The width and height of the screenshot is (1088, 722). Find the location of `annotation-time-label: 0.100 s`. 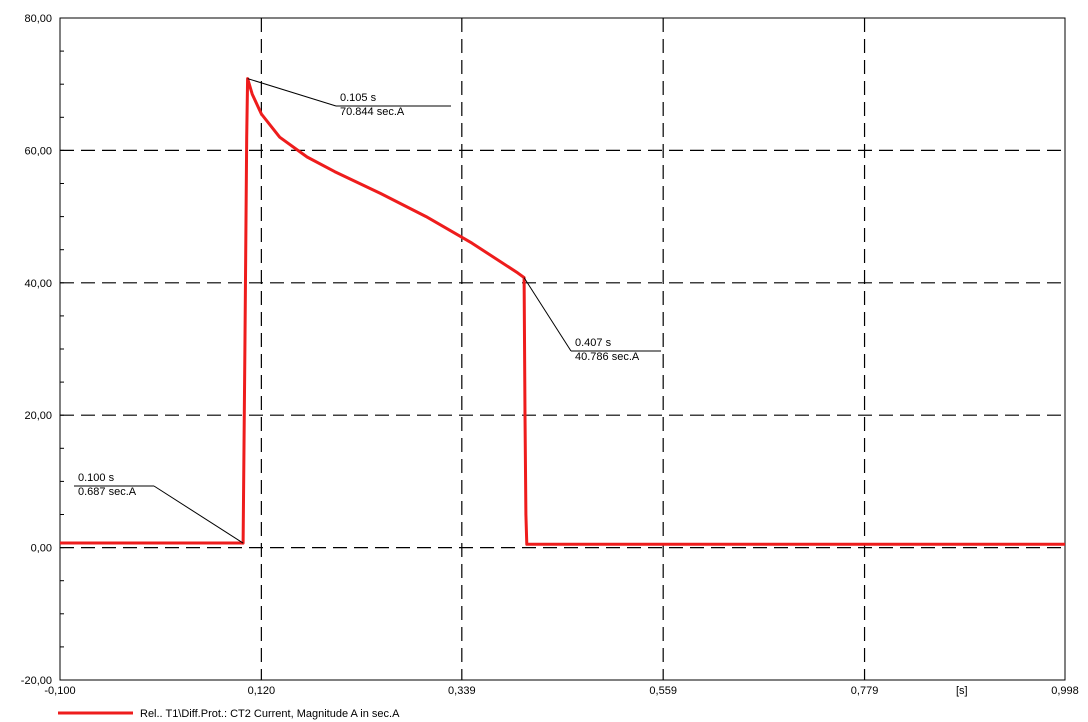

annotation-time-label: 0.100 s is located at coordinates (96, 478).